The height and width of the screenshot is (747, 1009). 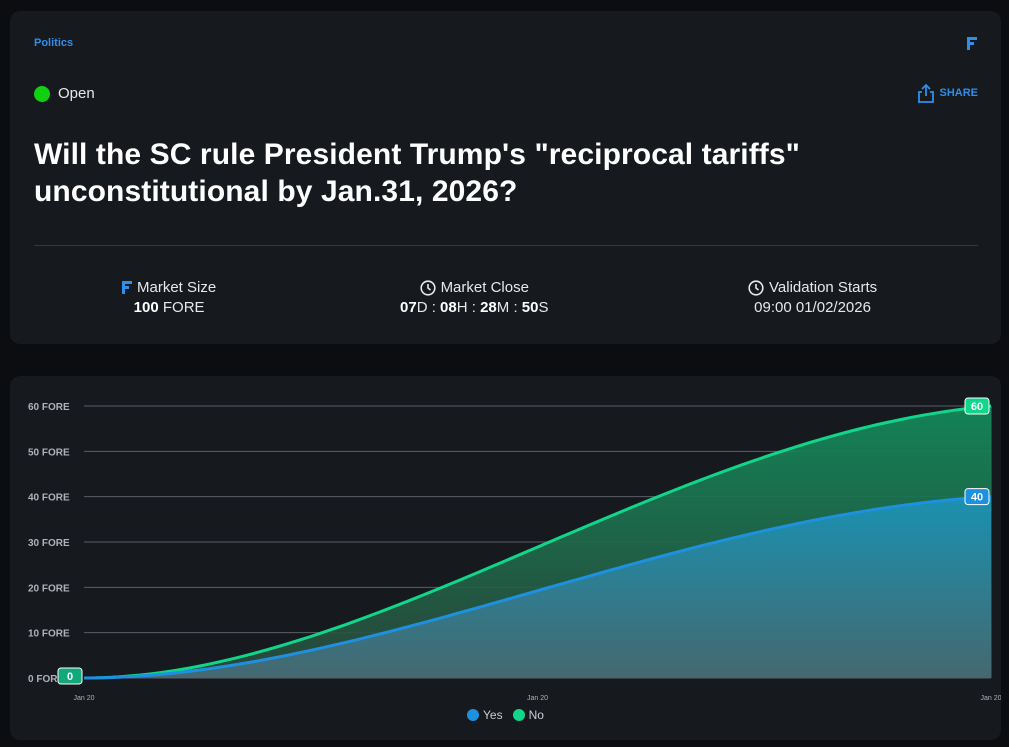 What do you see at coordinates (54, 43) in the screenshot?
I see `category-link: Politics` at bounding box center [54, 43].